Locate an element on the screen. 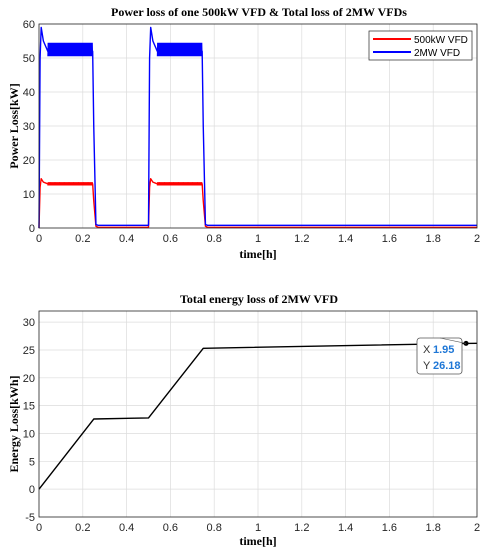  y-tick-label: 40 is located at coordinates (29, 93).